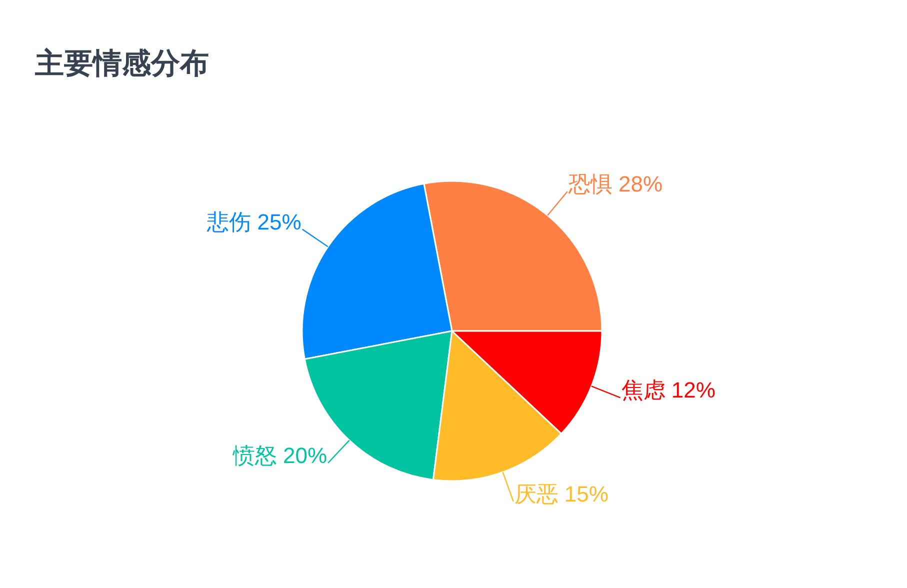 The image size is (907, 588). What do you see at coordinates (122, 64) in the screenshot?
I see `title: 主要情感分布` at bounding box center [122, 64].